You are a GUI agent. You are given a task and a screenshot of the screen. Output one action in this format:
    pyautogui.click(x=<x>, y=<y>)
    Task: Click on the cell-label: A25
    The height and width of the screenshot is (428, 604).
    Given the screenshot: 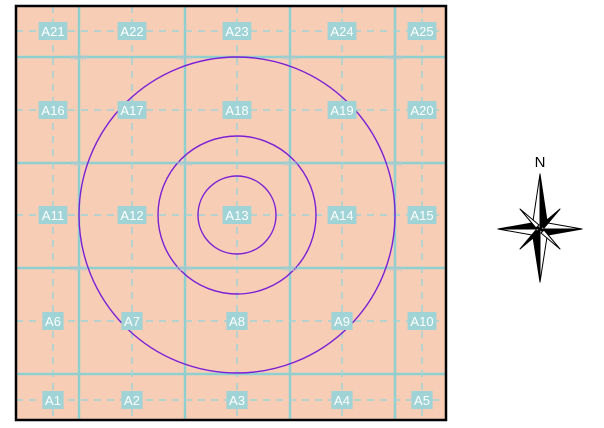 What is the action you would take?
    pyautogui.click(x=421, y=31)
    